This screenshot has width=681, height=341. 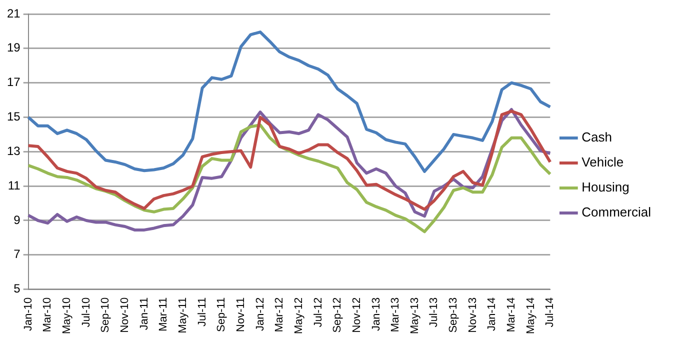 What do you see at coordinates (17, 254) in the screenshot?
I see `y-tick-label: 7` at bounding box center [17, 254].